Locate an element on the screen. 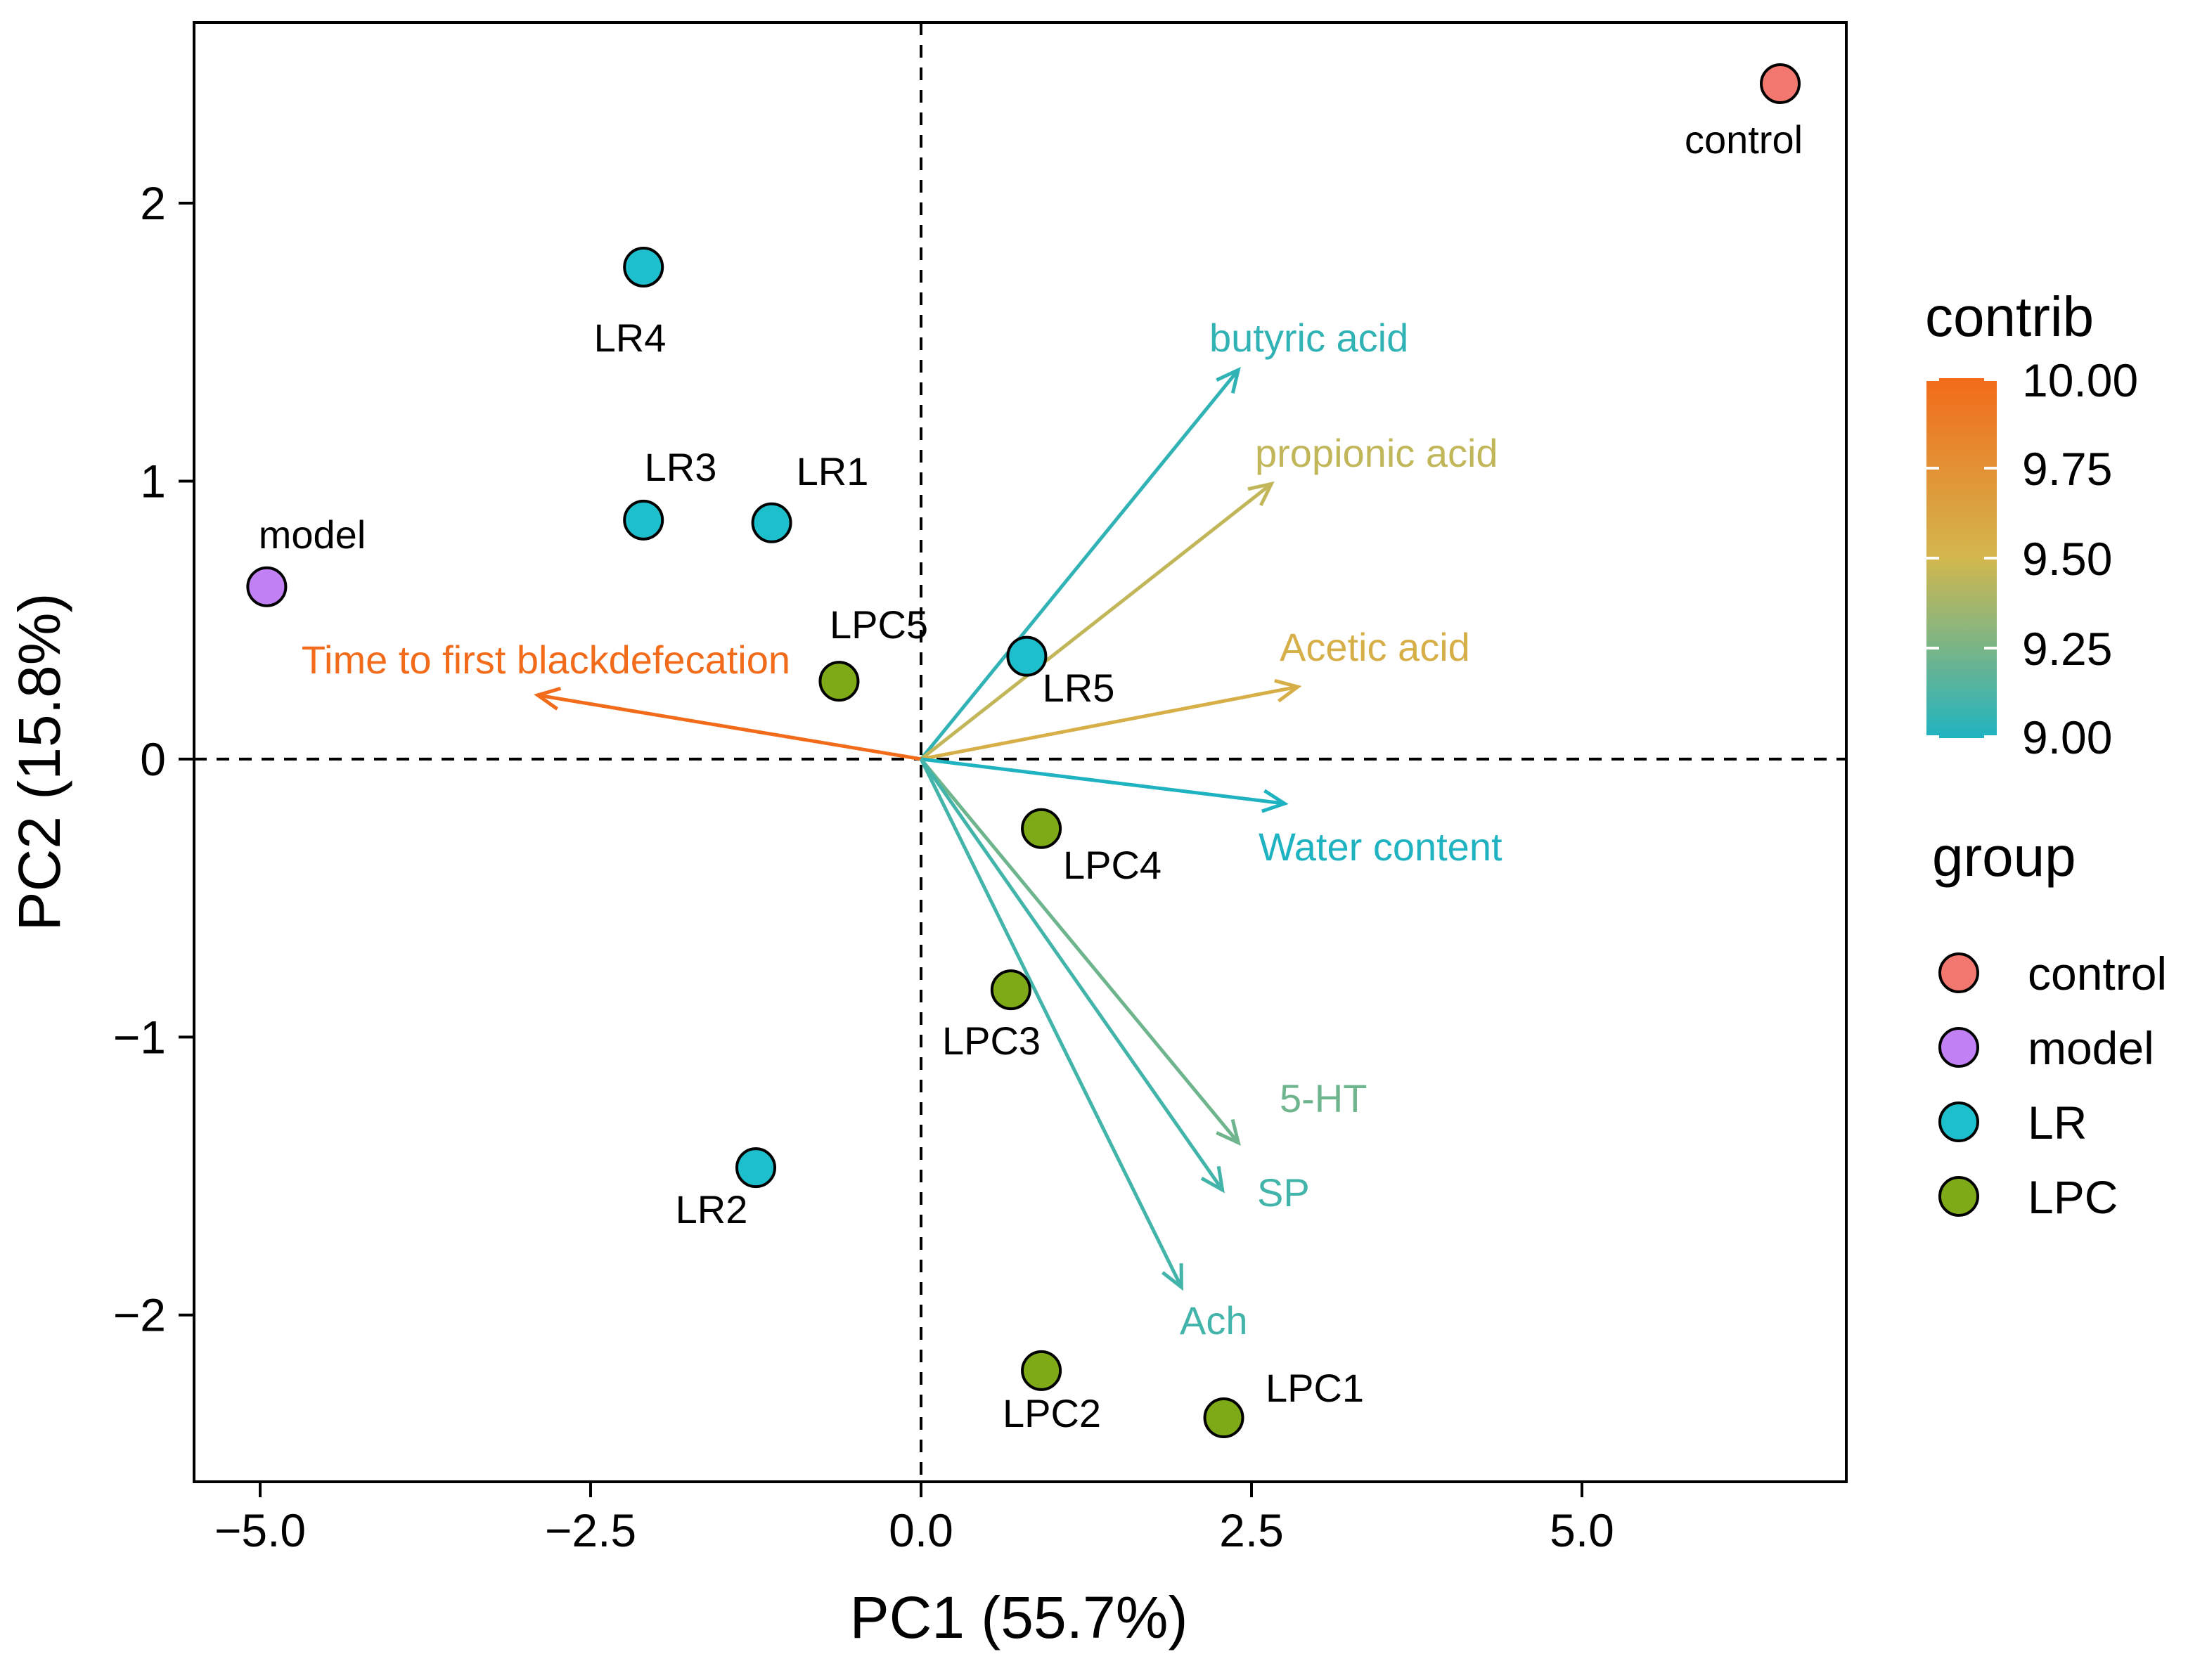  point-label: LR5 is located at coordinates (1079, 688).